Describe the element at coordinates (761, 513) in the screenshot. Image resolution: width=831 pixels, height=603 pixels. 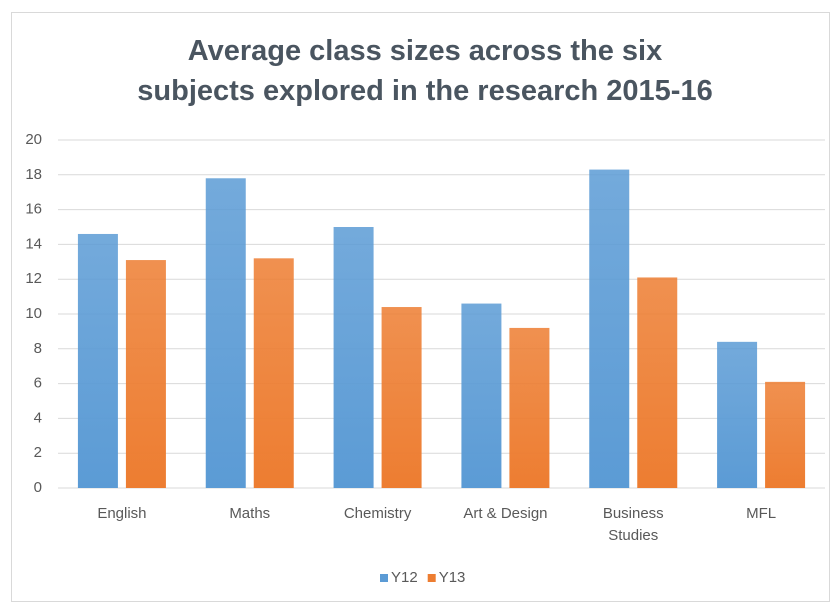
I see `x-tick-label: MFL` at that location.